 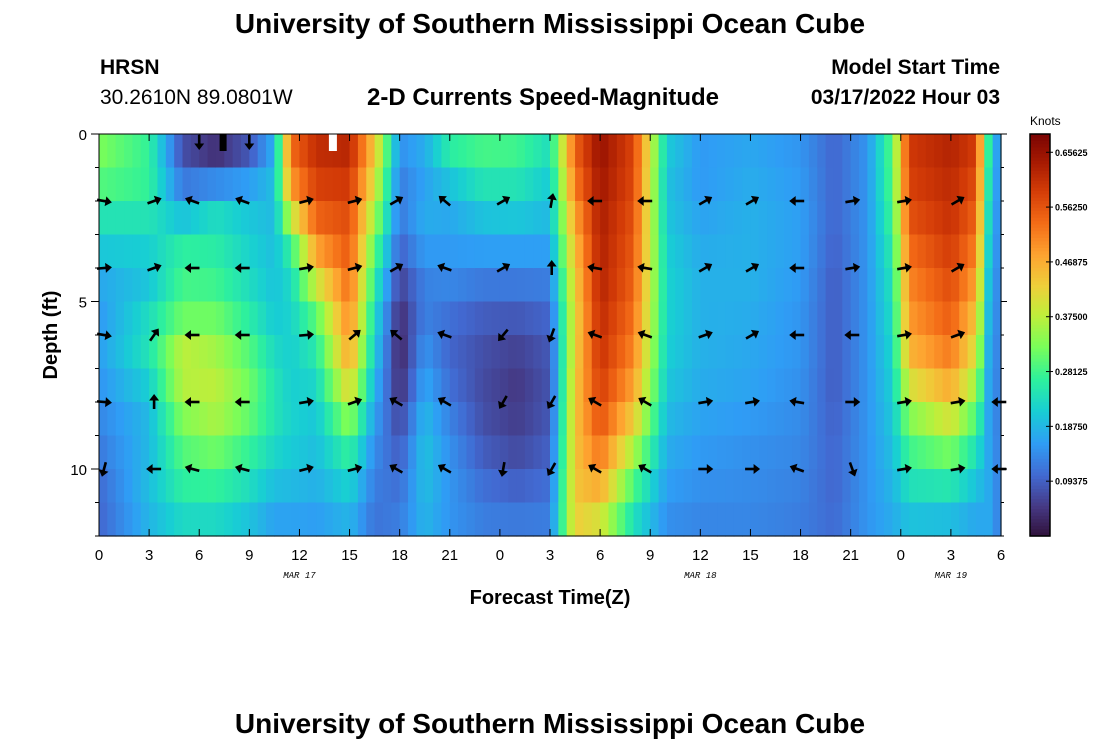 What do you see at coordinates (1071, 372) in the screenshot?
I see `colorbar-tick-label: 0.28125` at bounding box center [1071, 372].